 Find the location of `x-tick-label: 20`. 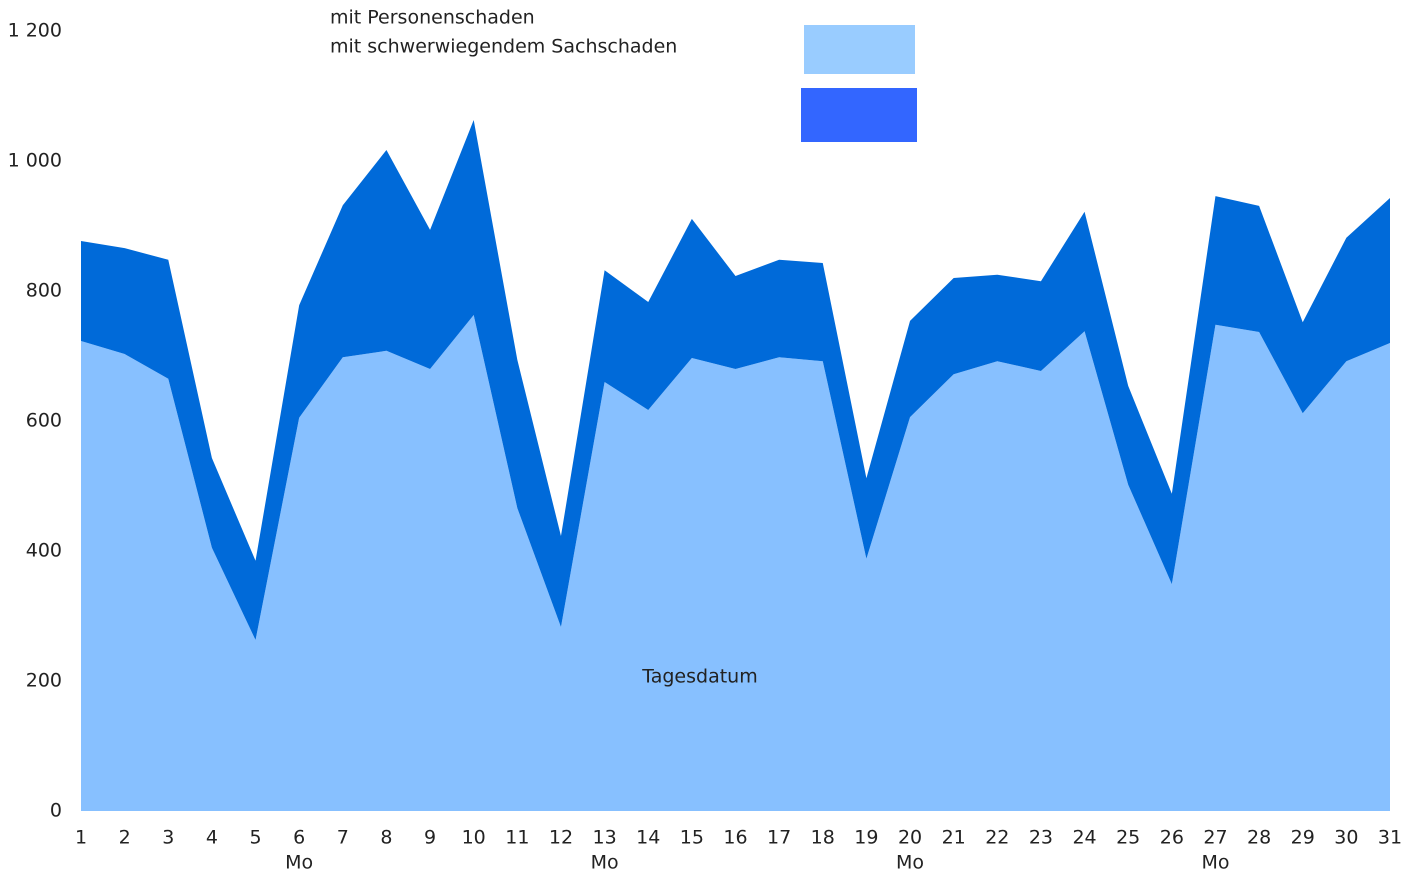

x-tick-label: 20 is located at coordinates (910, 838).